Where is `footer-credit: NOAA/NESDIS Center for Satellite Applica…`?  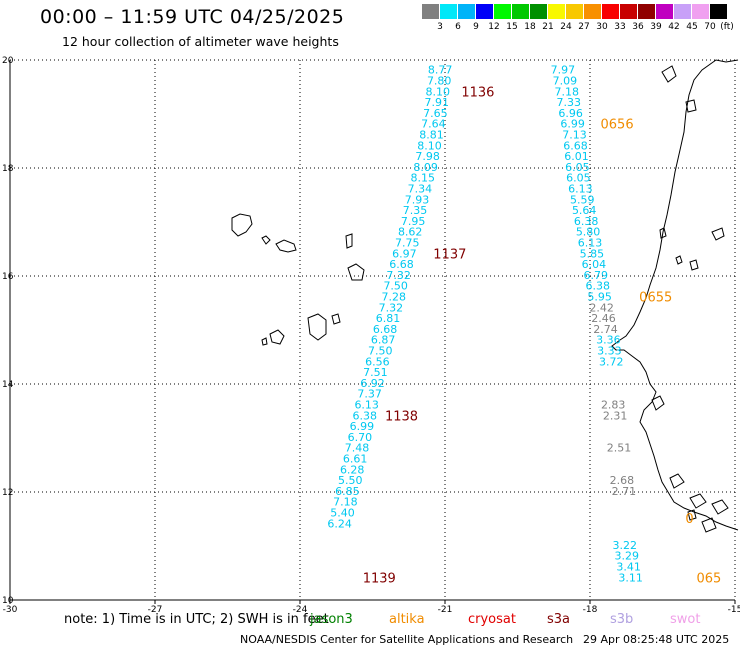 footer-credit: NOAA/NESDIS Center for Satellite Applica… is located at coordinates (407, 639).